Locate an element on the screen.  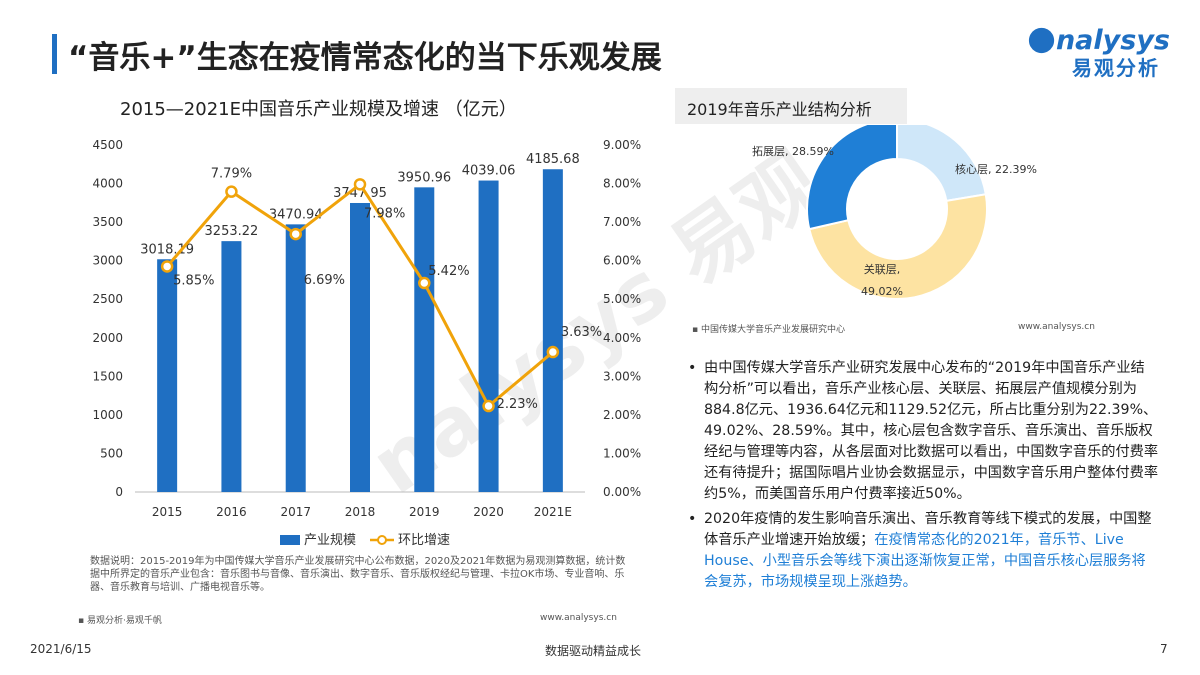
pie-title-box: 2019年音乐产业结构分析 is located at coordinates (791, 106).